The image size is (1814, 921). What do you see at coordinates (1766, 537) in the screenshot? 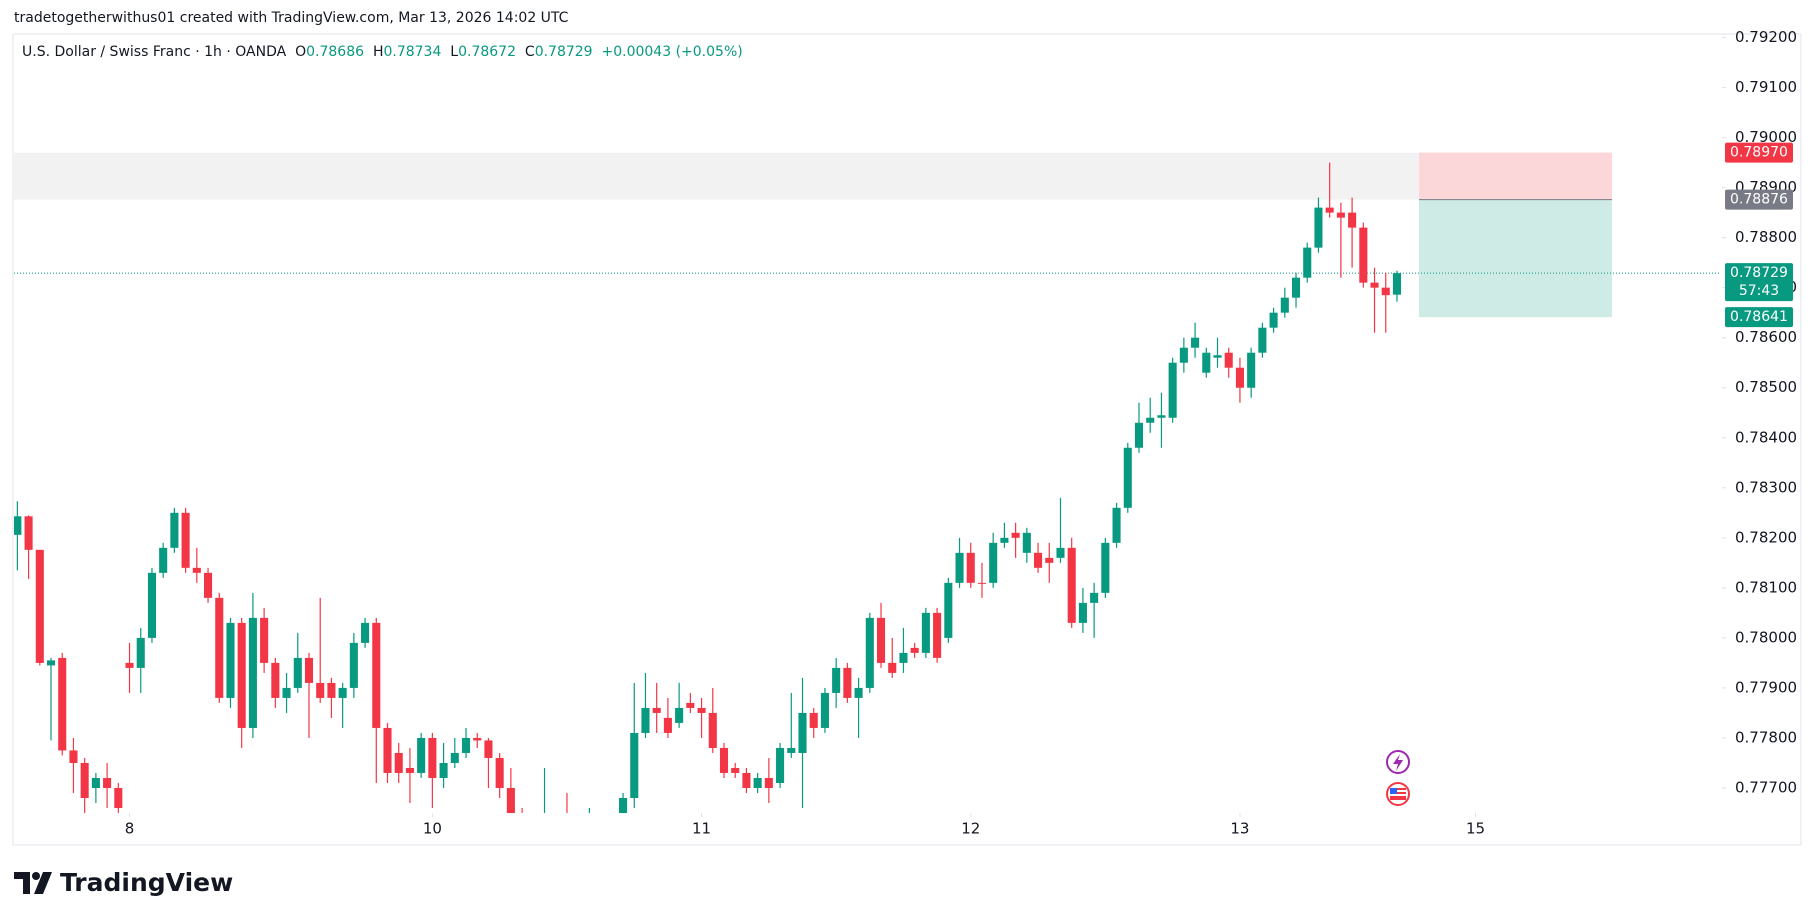
I see `y-tick-label: 0.78200` at bounding box center [1766, 537].